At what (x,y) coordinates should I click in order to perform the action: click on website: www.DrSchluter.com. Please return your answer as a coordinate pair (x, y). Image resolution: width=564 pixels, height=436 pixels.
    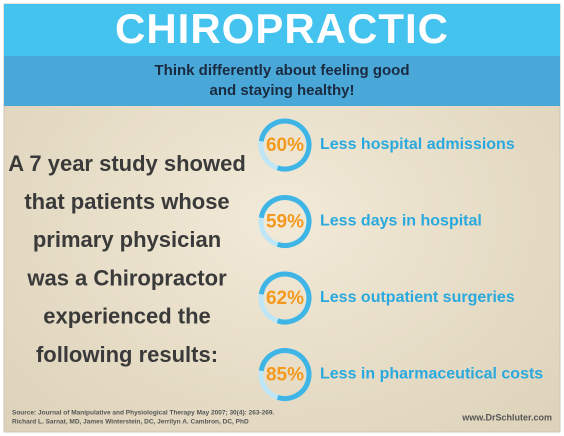
    Looking at the image, I should click on (506, 417).